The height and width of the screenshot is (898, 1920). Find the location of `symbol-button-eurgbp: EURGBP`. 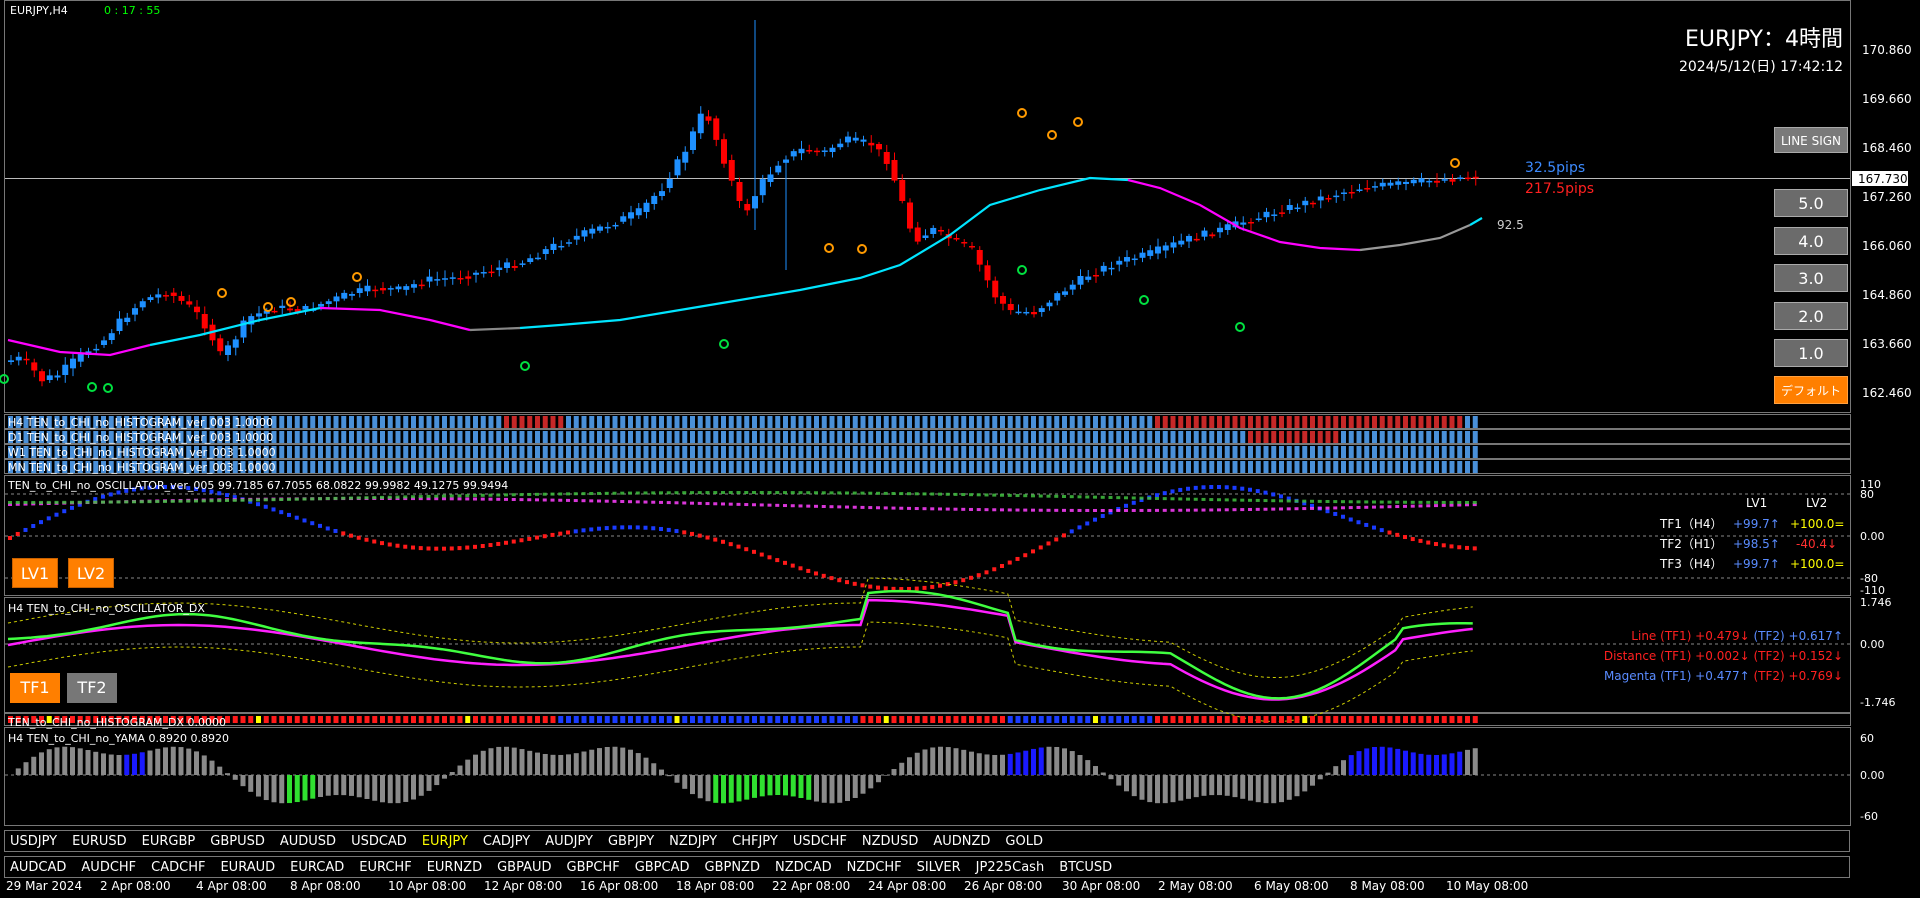

symbol-button-eurgbp: EURGBP is located at coordinates (168, 841).